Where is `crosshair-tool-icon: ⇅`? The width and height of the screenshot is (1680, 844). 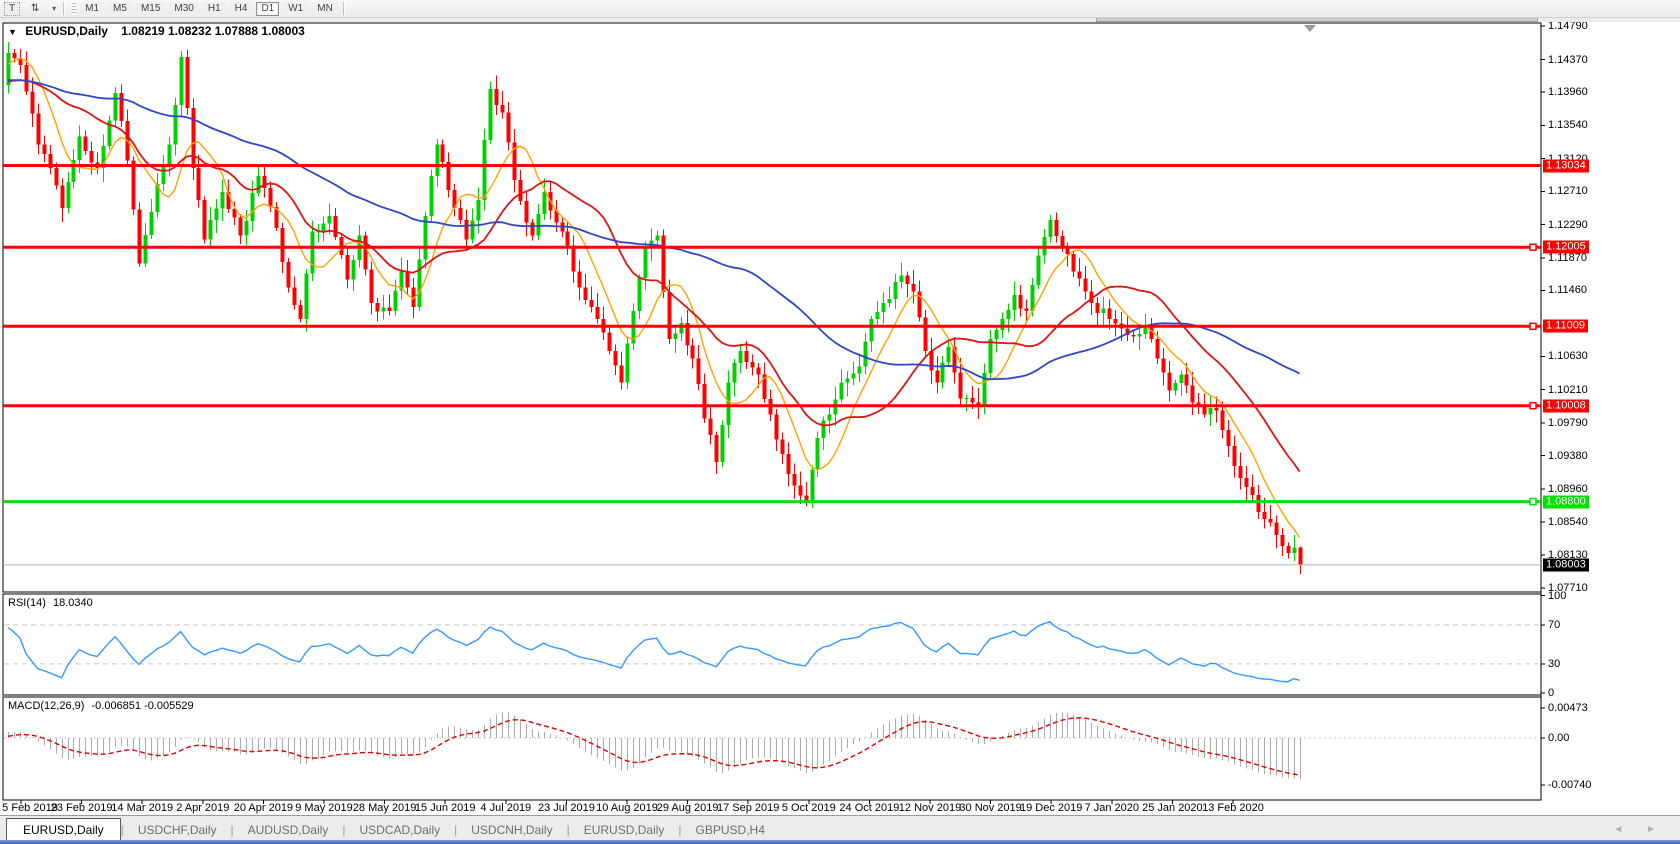 crosshair-tool-icon: ⇅ is located at coordinates (35, 8).